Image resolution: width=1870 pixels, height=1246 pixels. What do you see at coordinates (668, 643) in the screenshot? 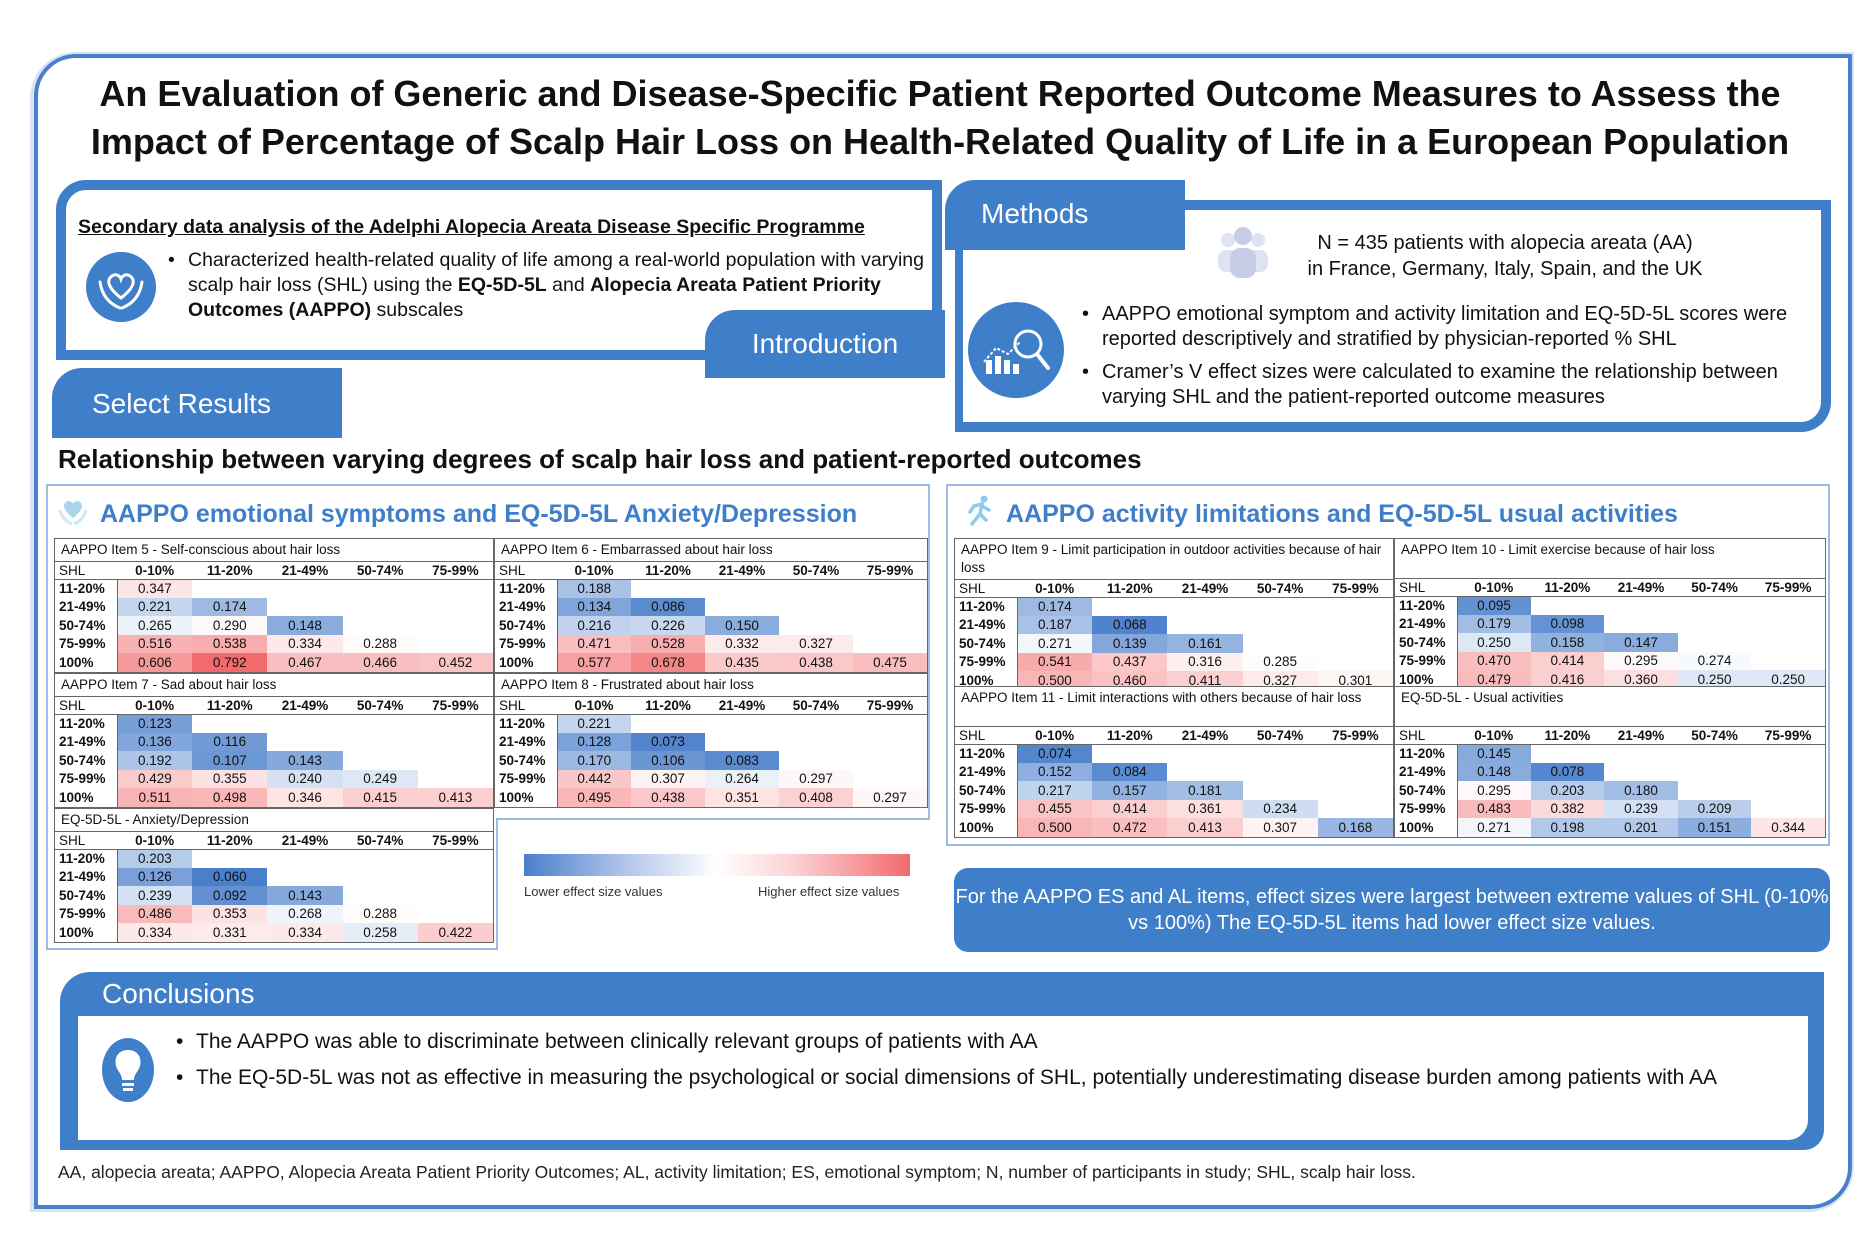
I see `effect-size-cell: 0.528` at bounding box center [668, 643].